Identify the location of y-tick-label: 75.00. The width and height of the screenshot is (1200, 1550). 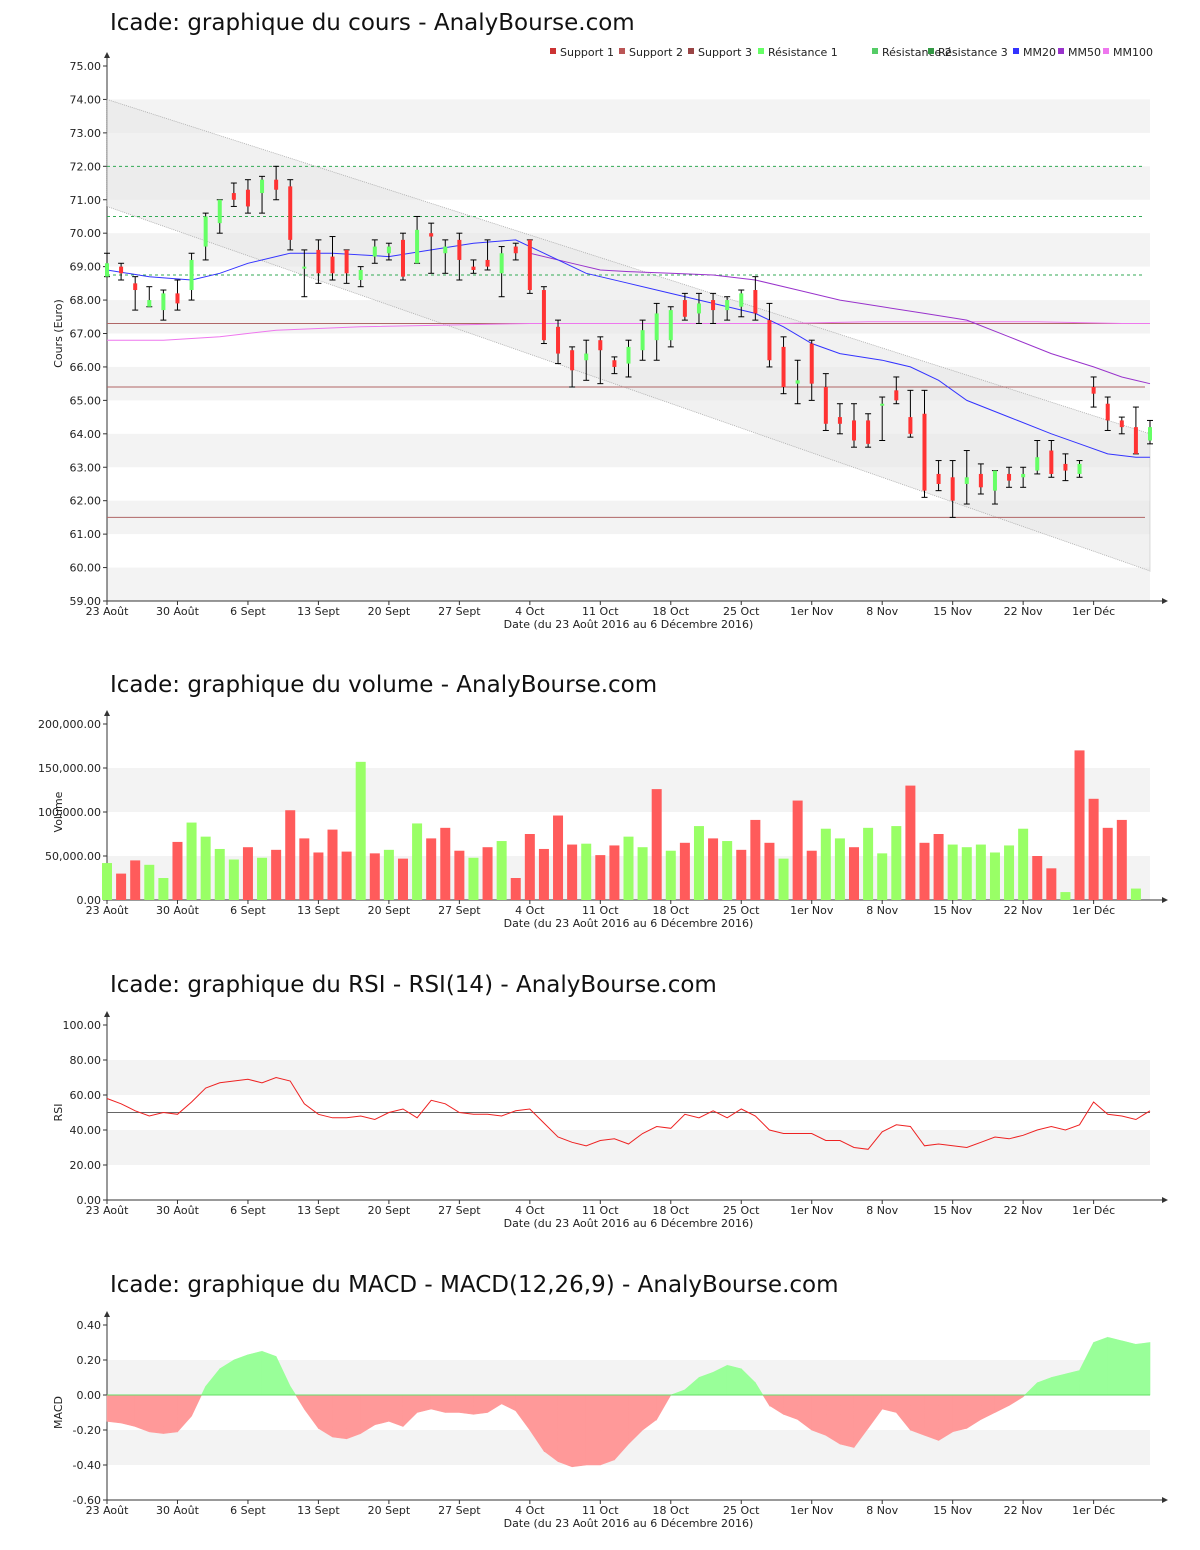
(86, 66).